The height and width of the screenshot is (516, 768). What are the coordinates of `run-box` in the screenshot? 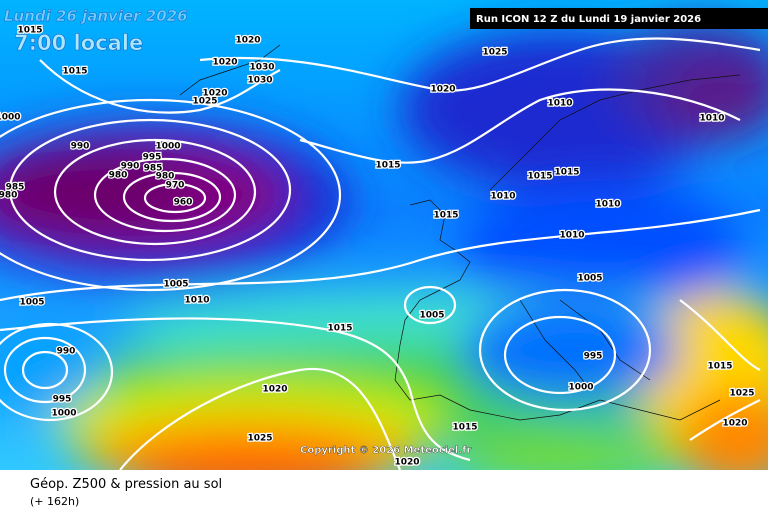 It's located at (619, 18).